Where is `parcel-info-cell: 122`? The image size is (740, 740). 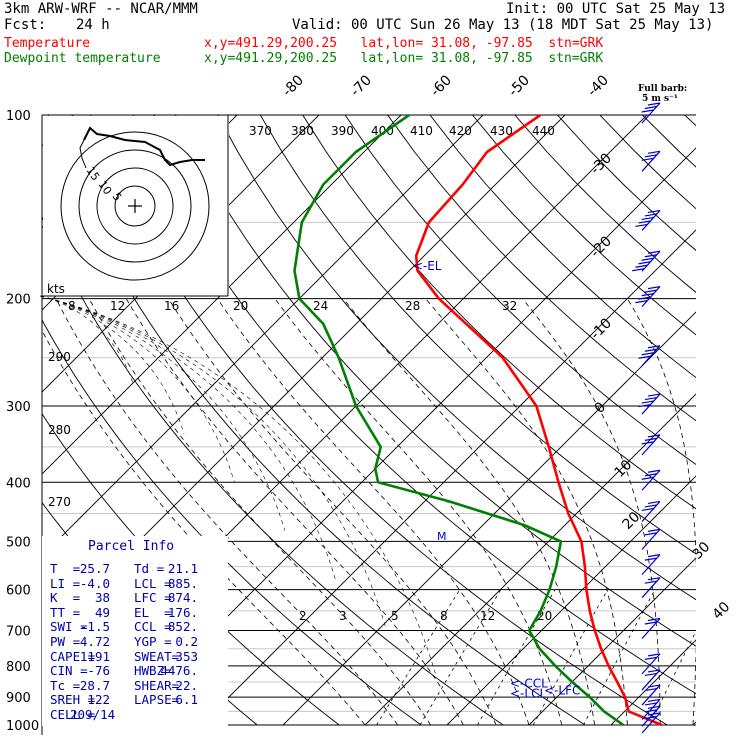
parcel-info-cell: 122 is located at coordinates (98, 700).